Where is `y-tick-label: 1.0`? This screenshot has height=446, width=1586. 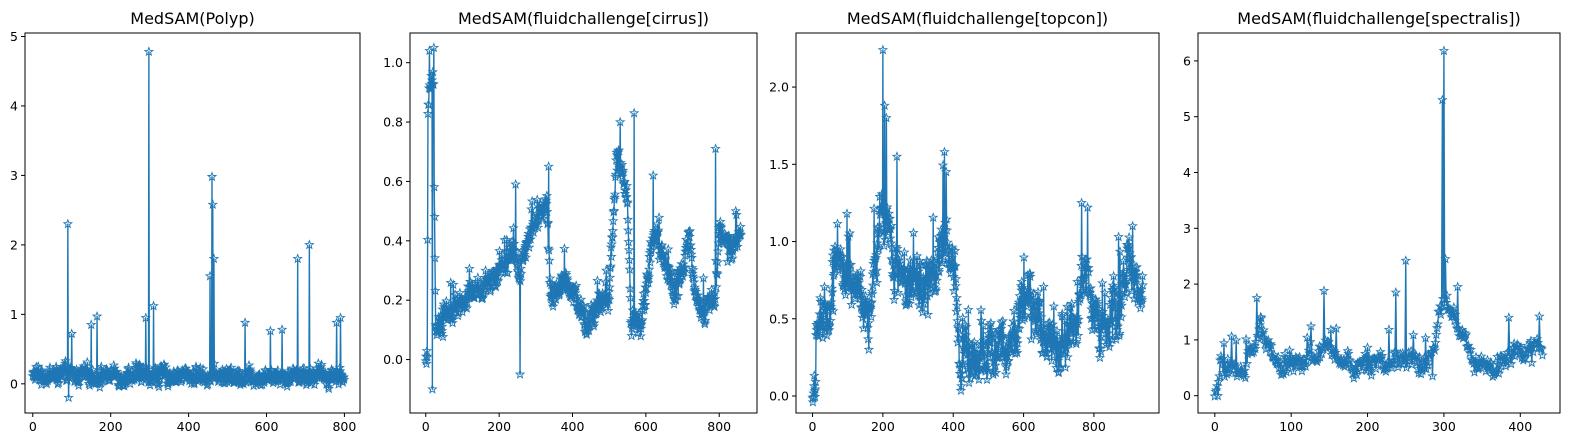
y-tick-label: 1.0 is located at coordinates (393, 62).